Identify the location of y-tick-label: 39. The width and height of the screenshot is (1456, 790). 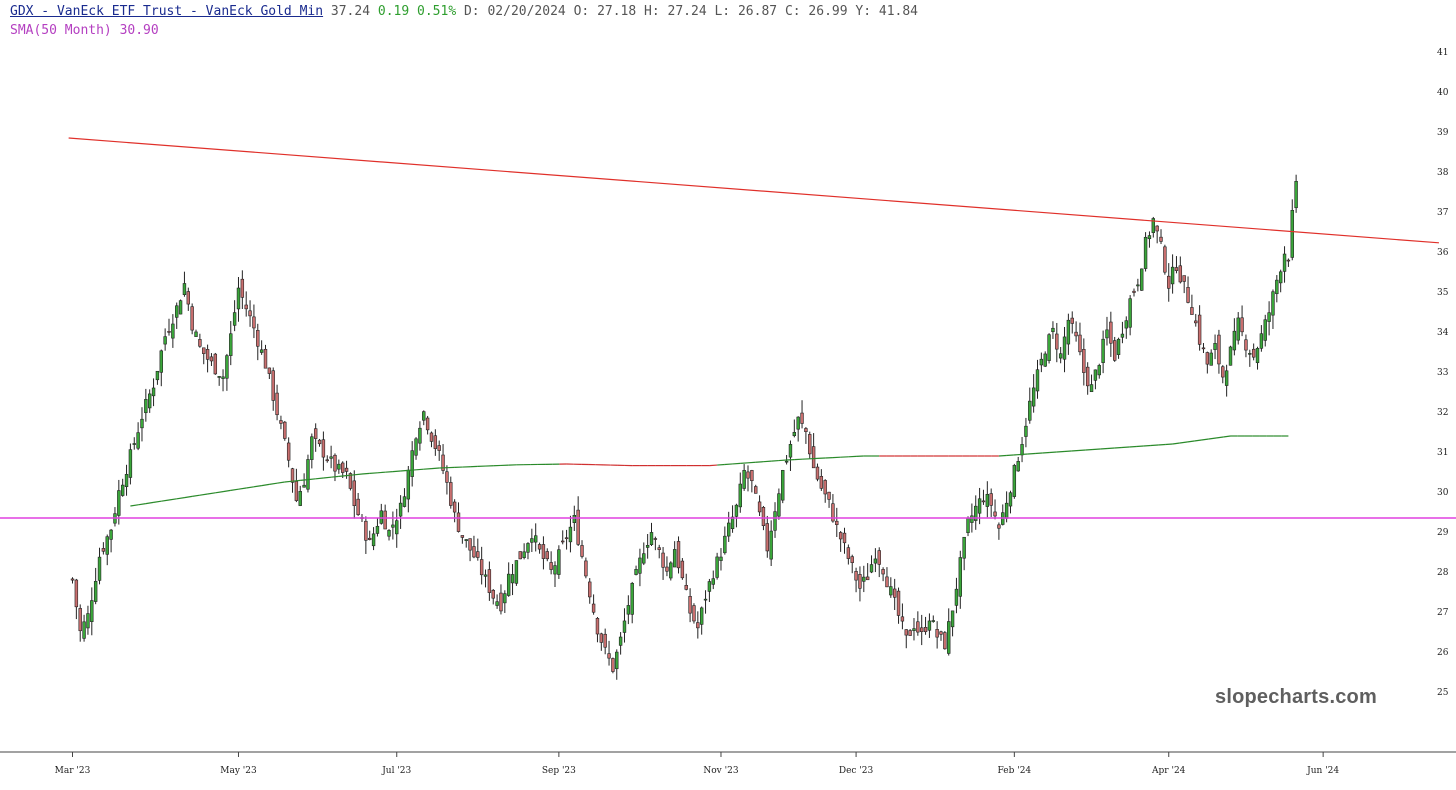
(1443, 133).